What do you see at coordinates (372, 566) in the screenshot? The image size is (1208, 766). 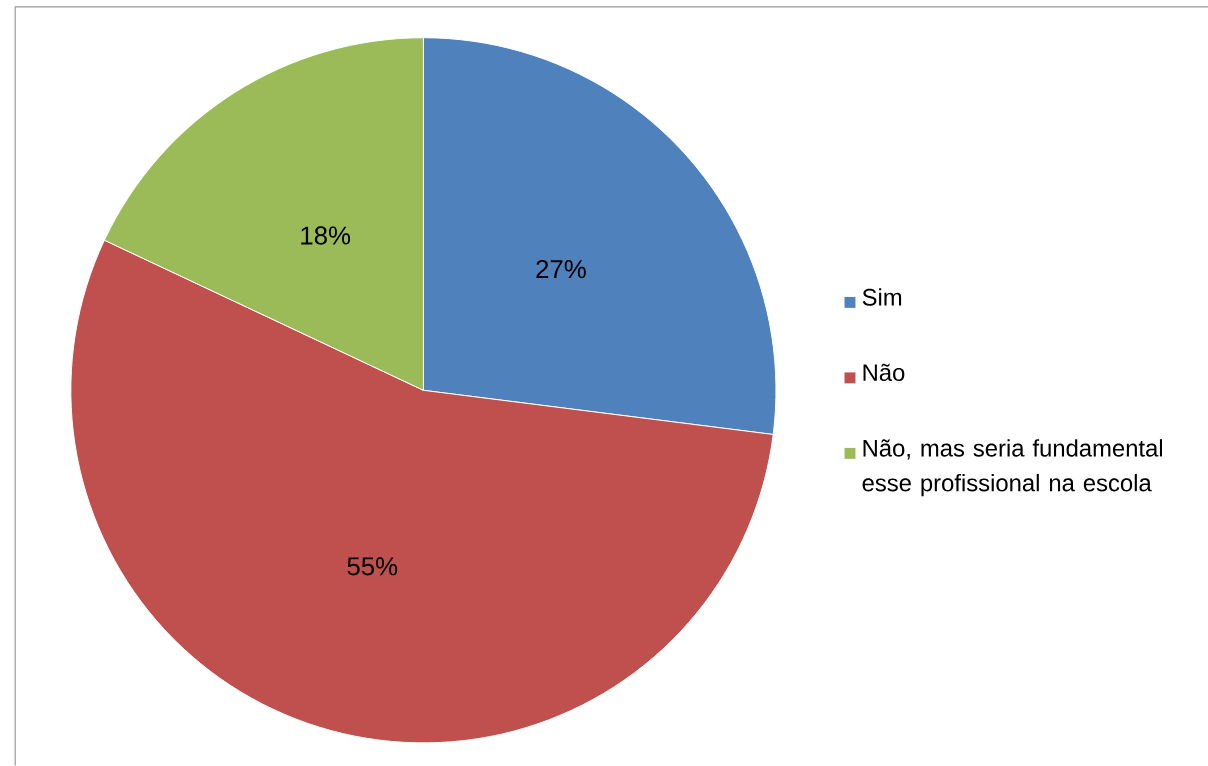 I see `data-label: 55%` at bounding box center [372, 566].